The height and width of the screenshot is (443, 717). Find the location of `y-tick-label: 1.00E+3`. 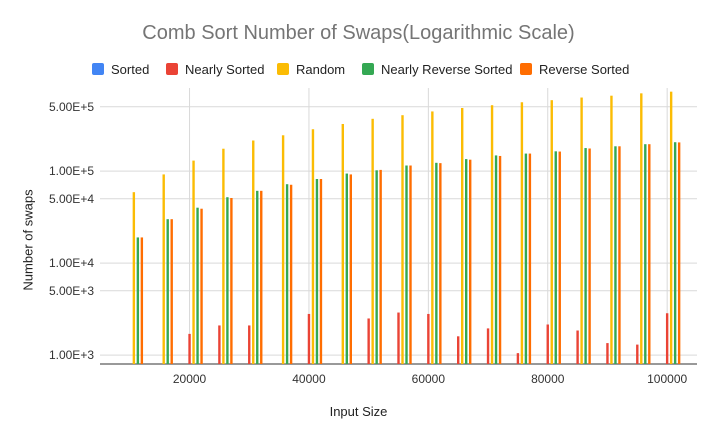

y-tick-label: 1.00E+3 is located at coordinates (71, 355).